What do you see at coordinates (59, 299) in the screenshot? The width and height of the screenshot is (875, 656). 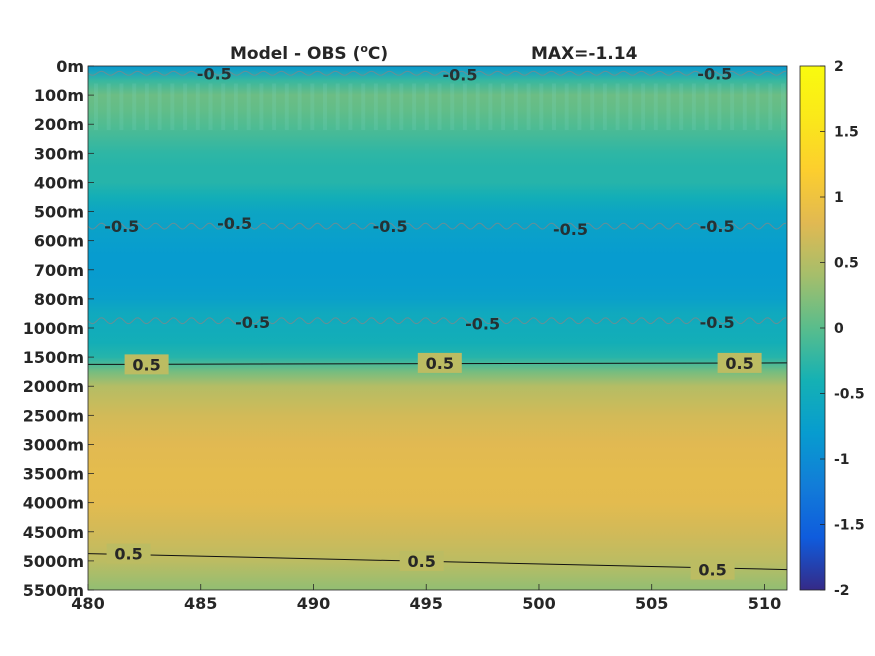 I see `y-tick-label: 800m` at bounding box center [59, 299].